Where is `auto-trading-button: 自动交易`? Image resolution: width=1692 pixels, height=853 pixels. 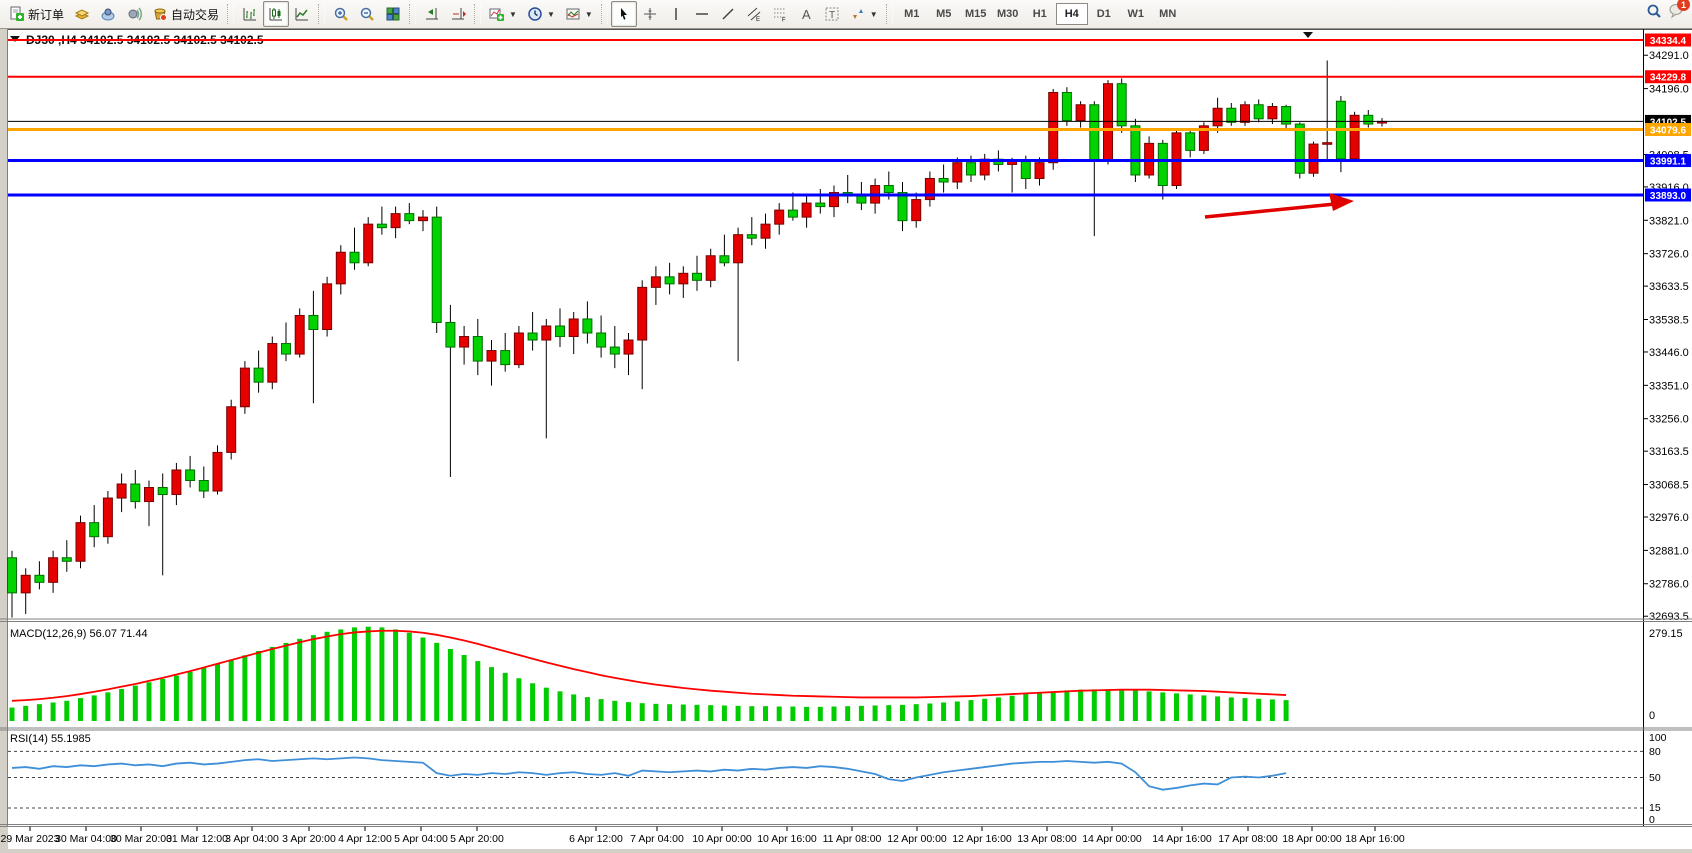
auto-trading-button: 自动交易 is located at coordinates (185, 14).